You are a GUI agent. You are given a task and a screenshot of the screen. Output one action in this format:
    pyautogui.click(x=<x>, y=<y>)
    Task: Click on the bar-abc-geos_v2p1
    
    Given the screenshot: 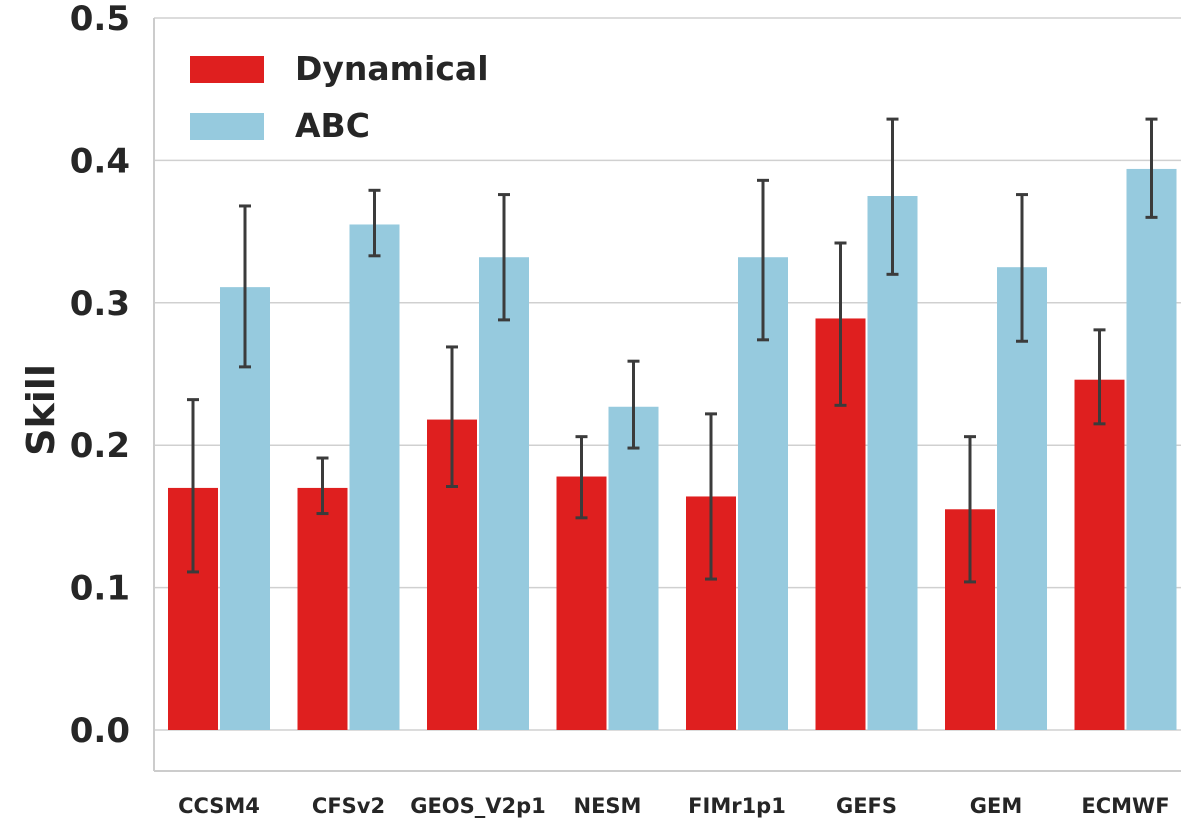 What is the action you would take?
    pyautogui.click(x=504, y=493)
    